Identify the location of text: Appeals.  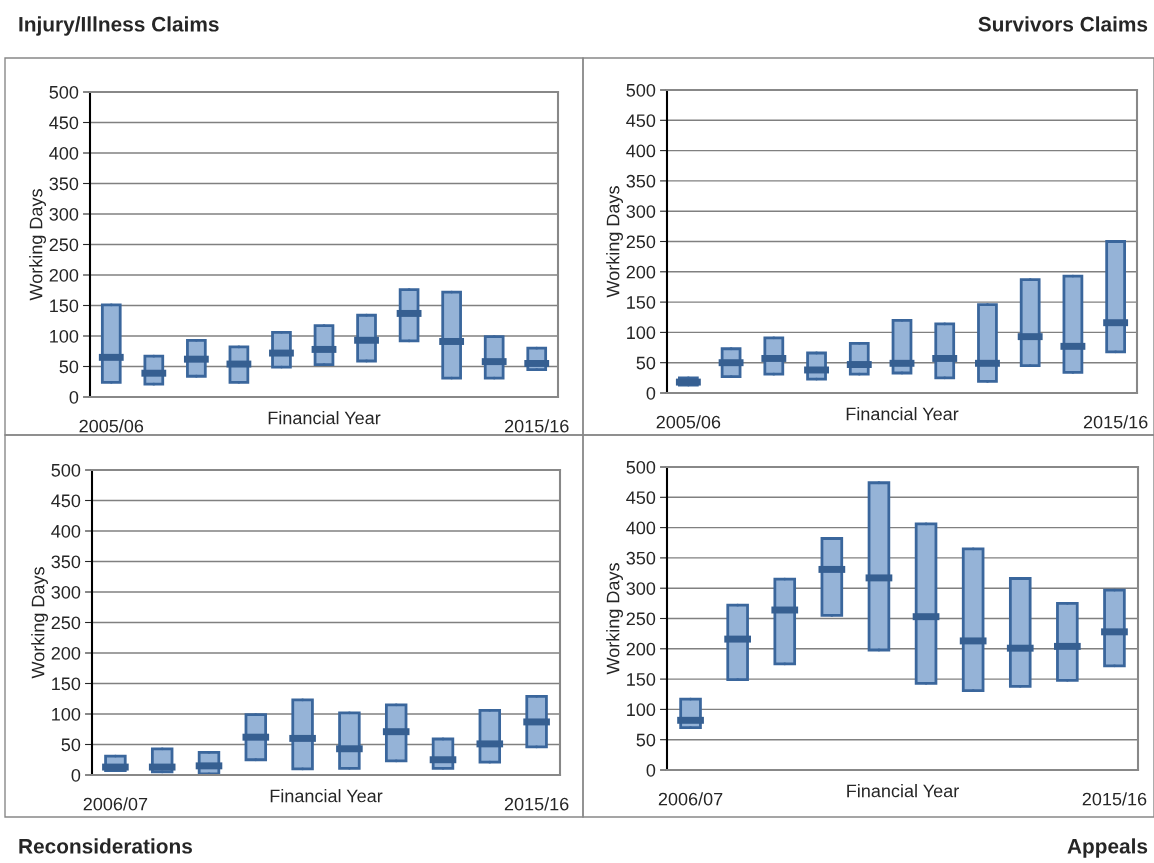
(1107, 848).